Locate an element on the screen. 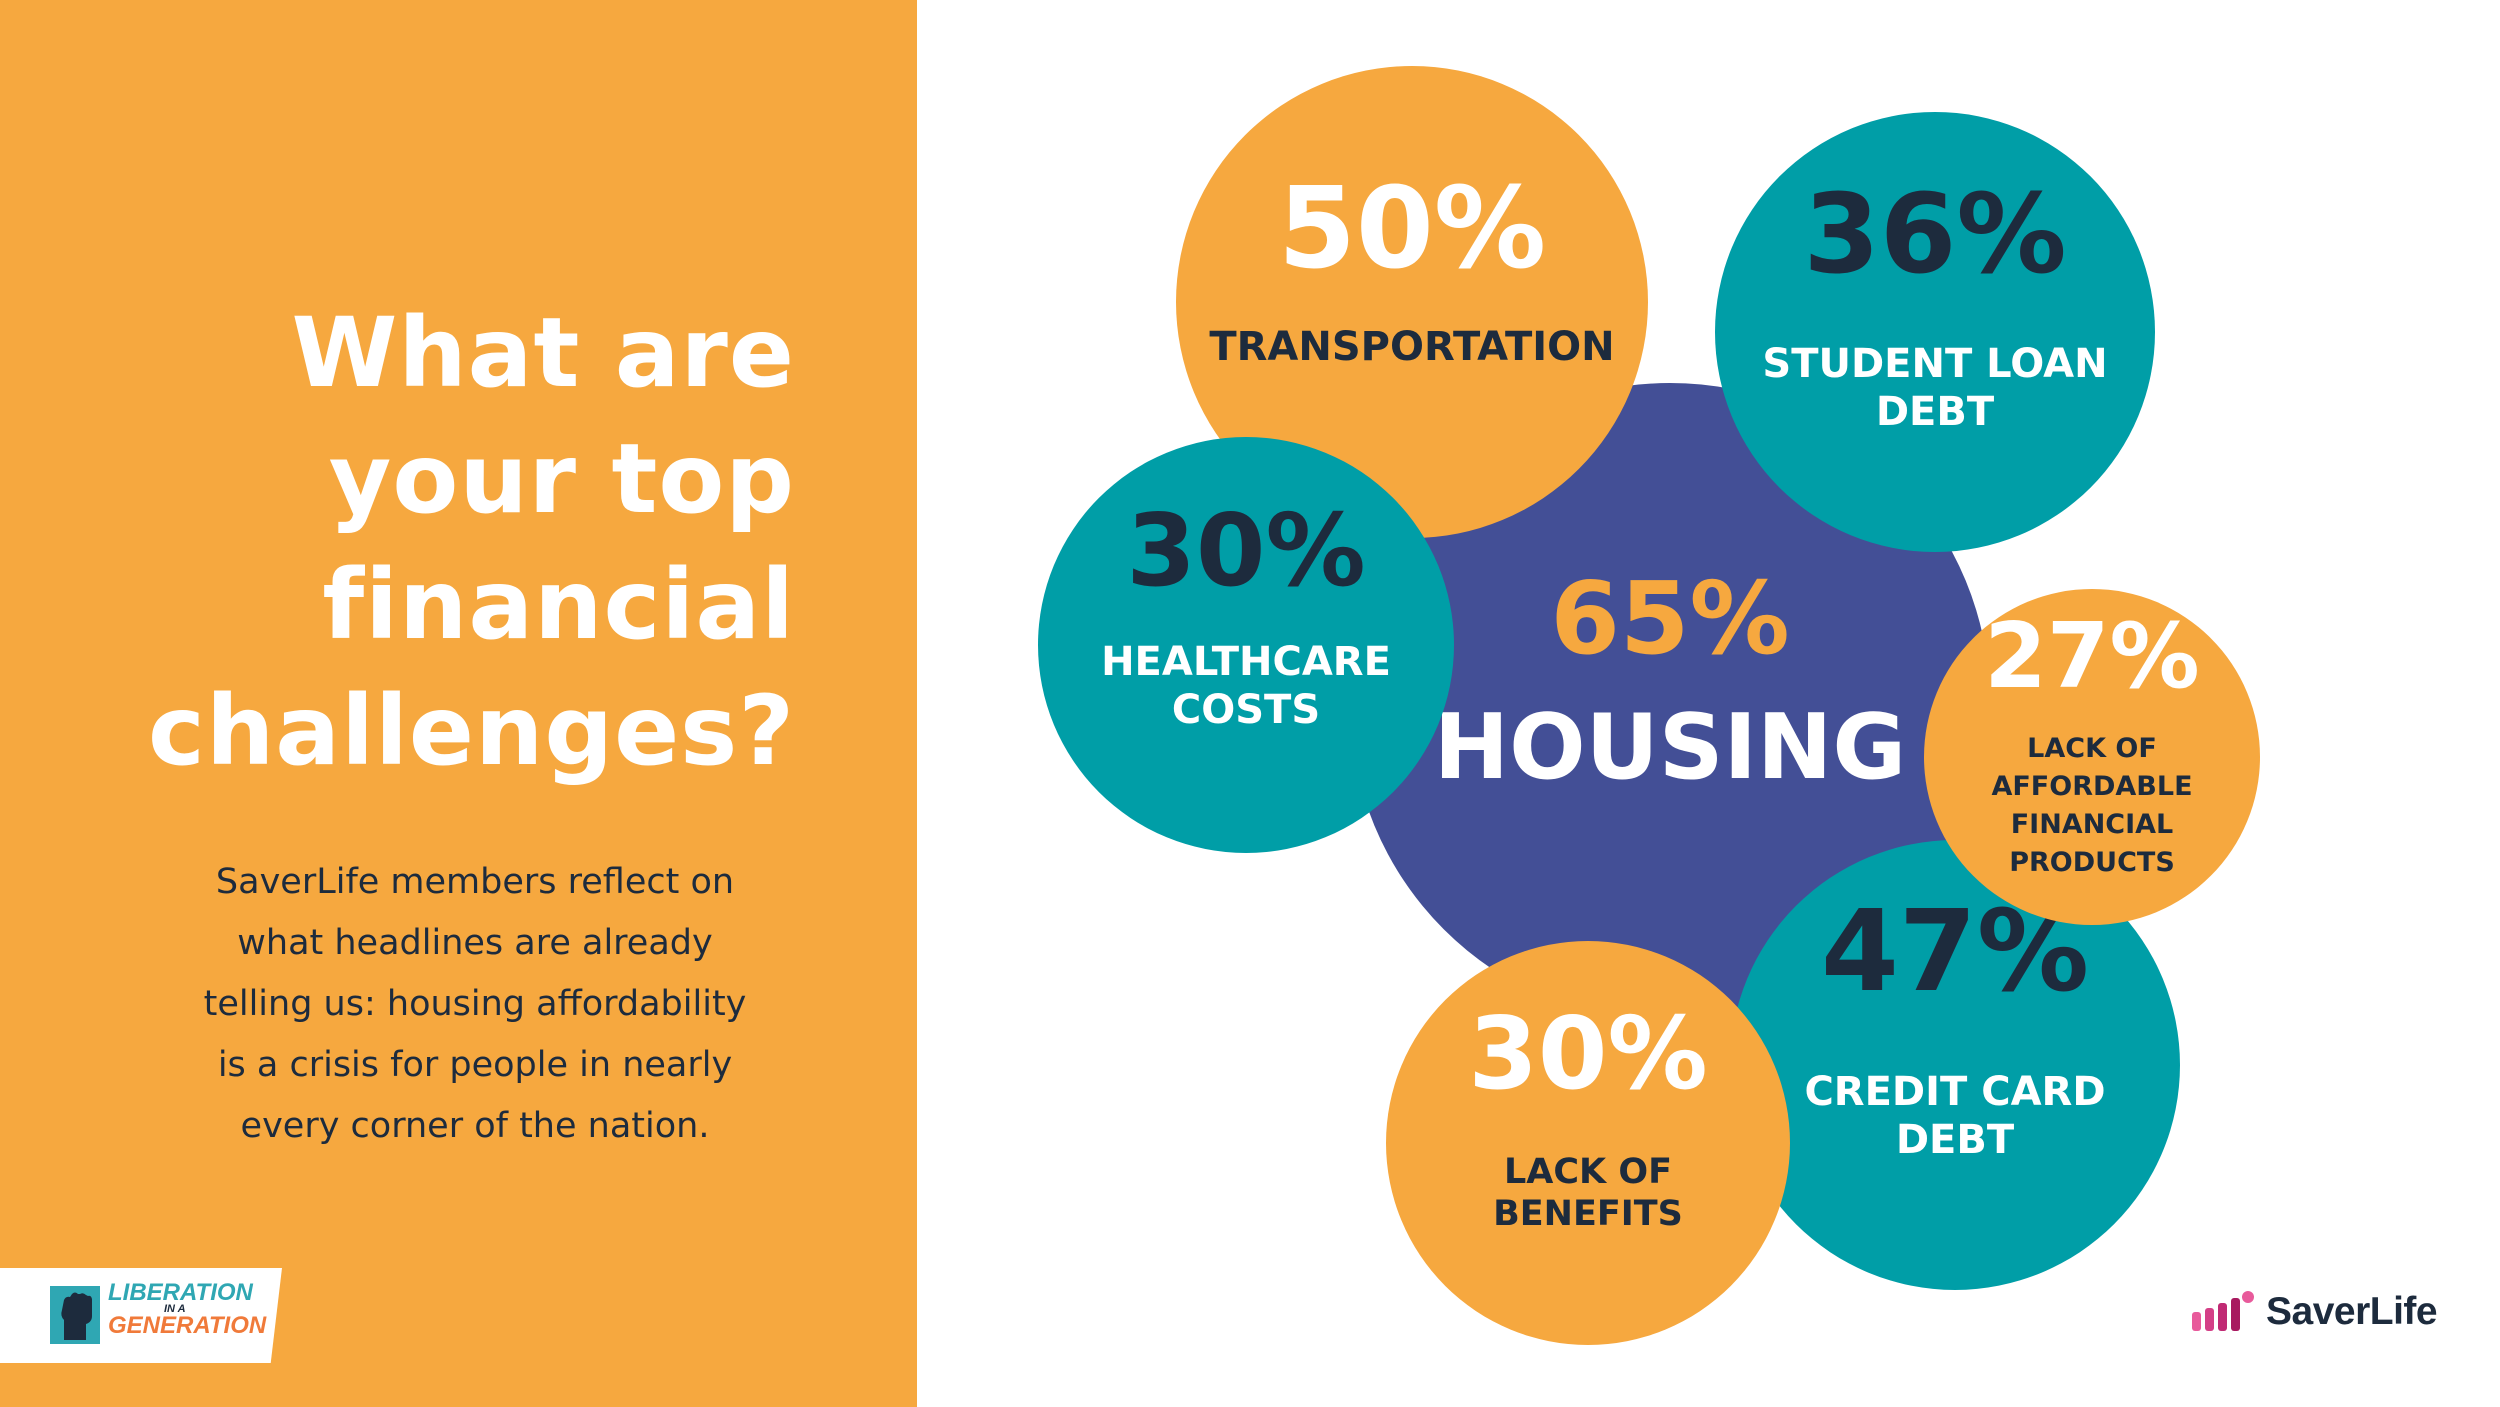  bubble-transportation: 50% TRANSPORTATION is located at coordinates (1412, 302).